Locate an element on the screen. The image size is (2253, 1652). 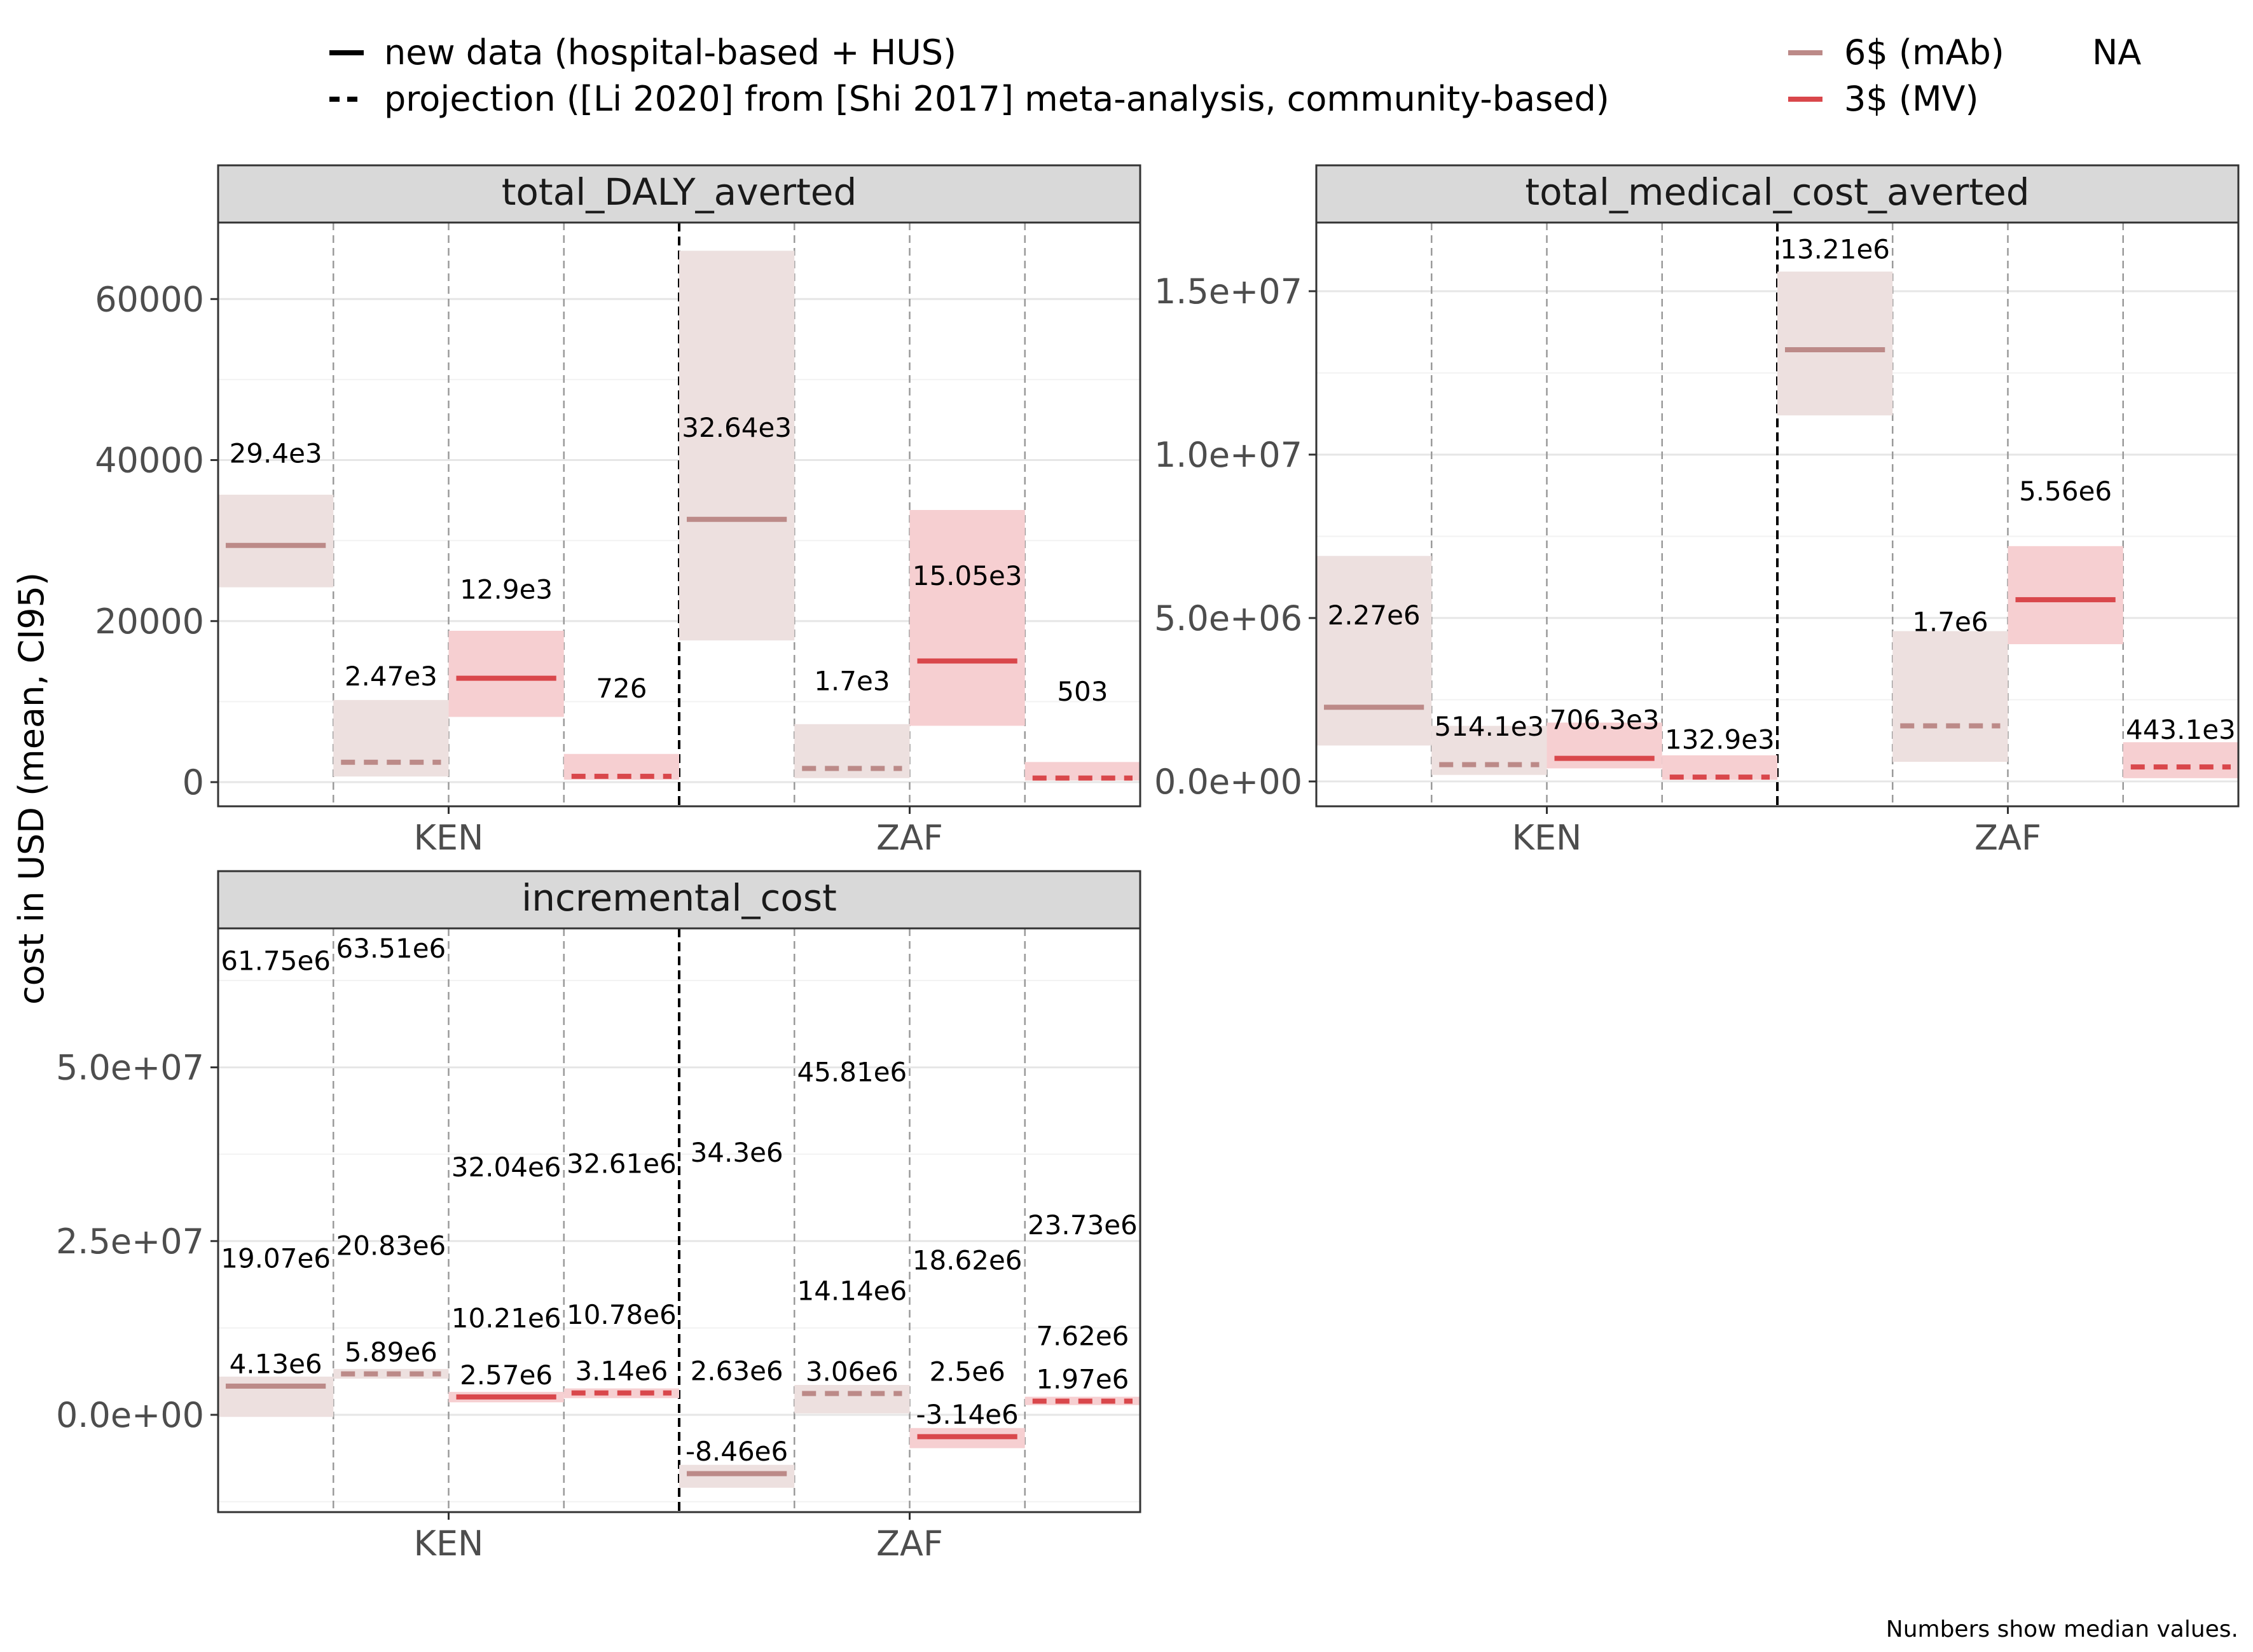
crossbar-zaf-mv-projection: 503 is located at coordinates (1082, 728).